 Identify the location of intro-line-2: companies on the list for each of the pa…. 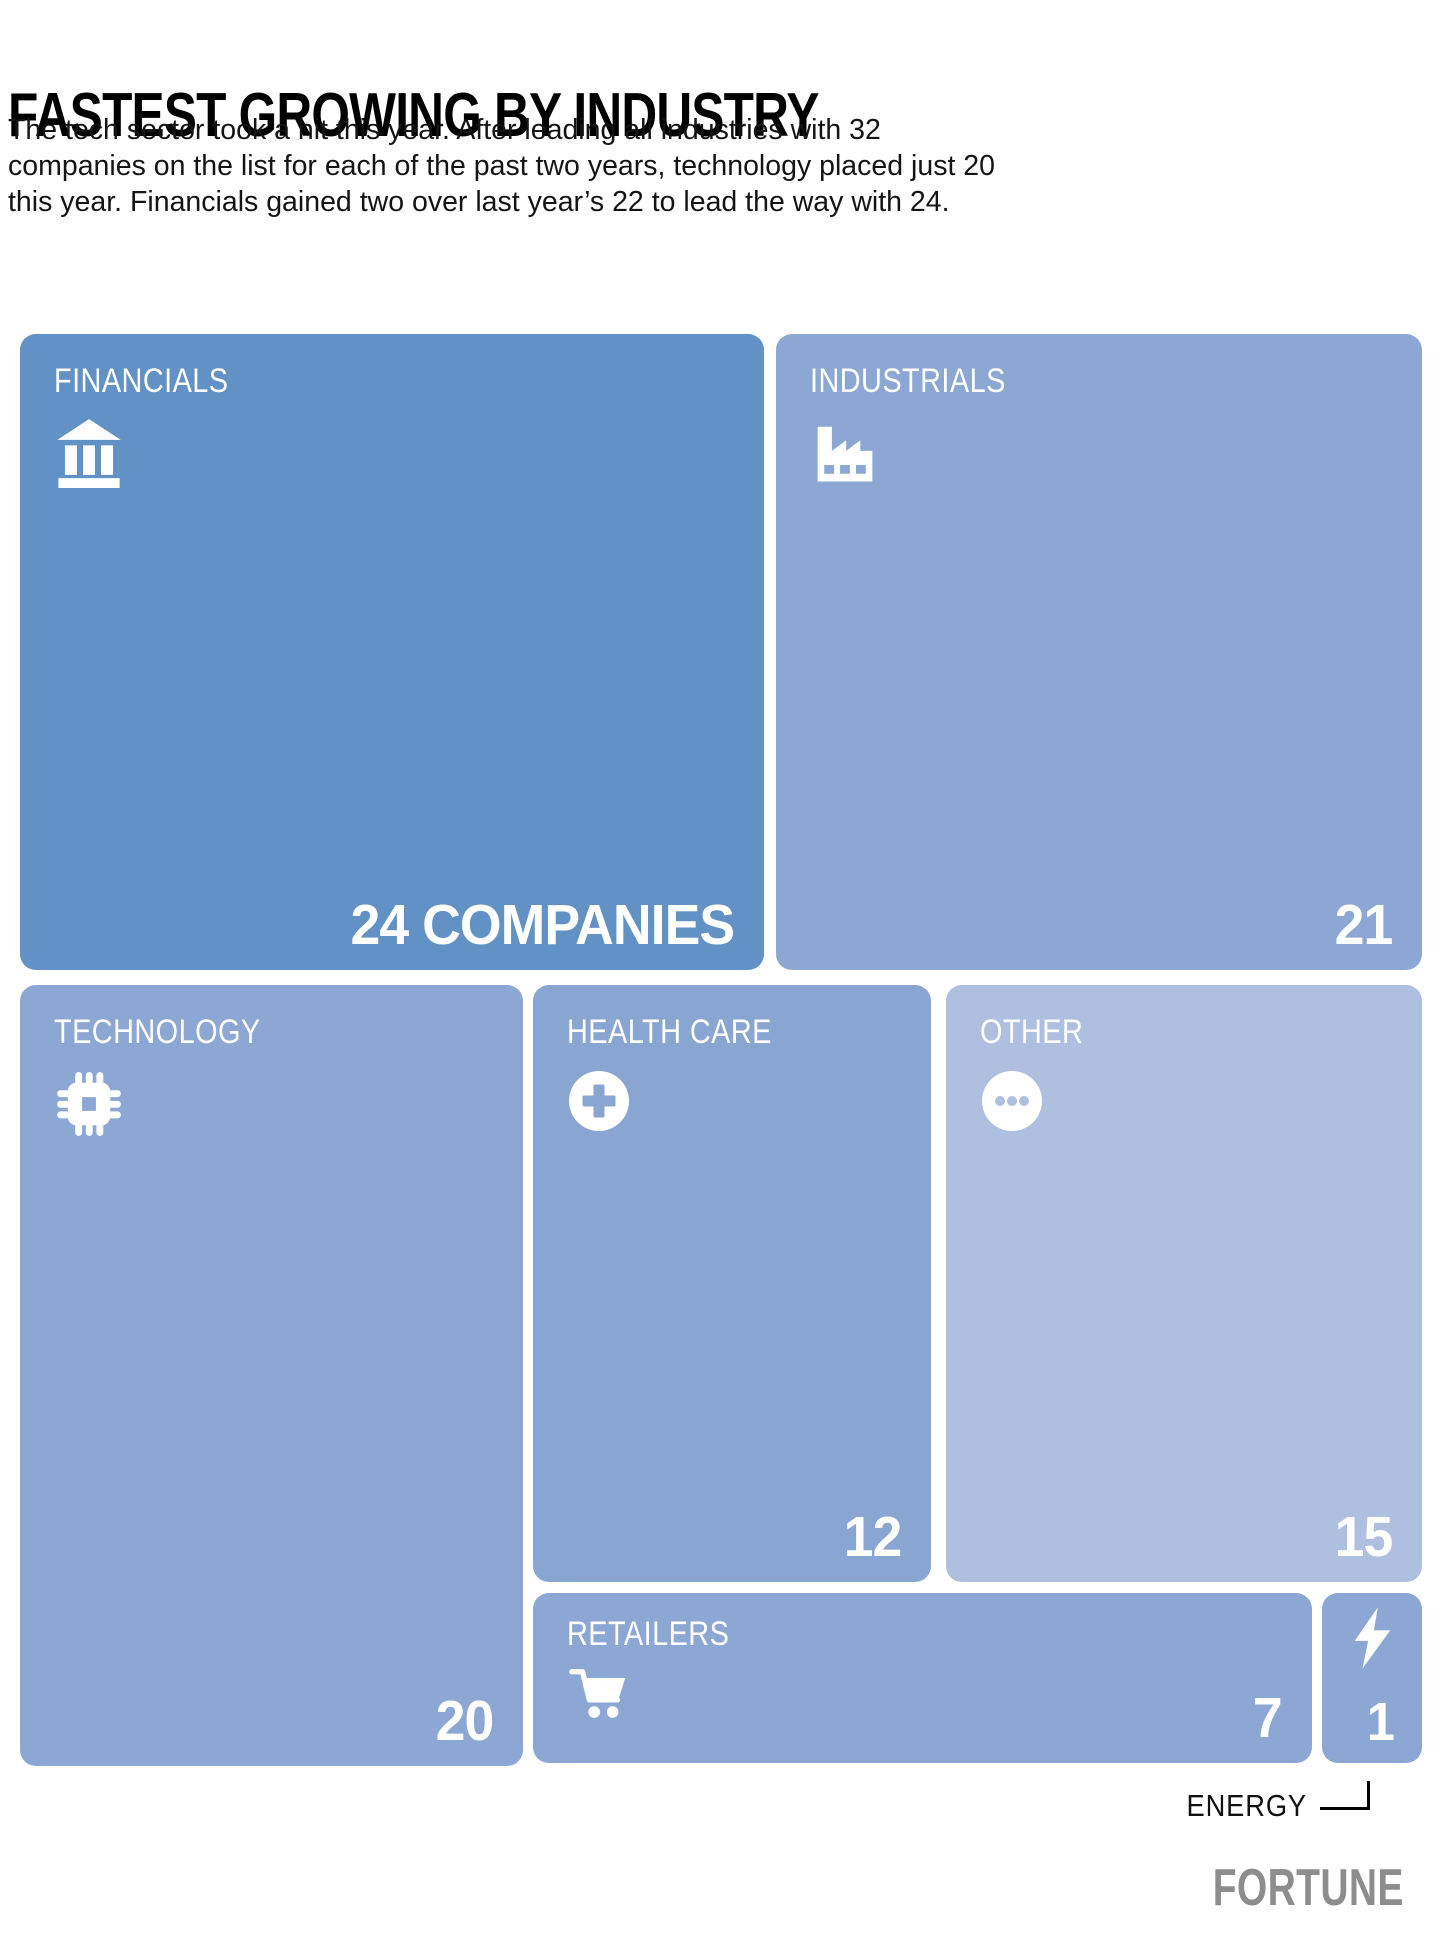
(501, 166).